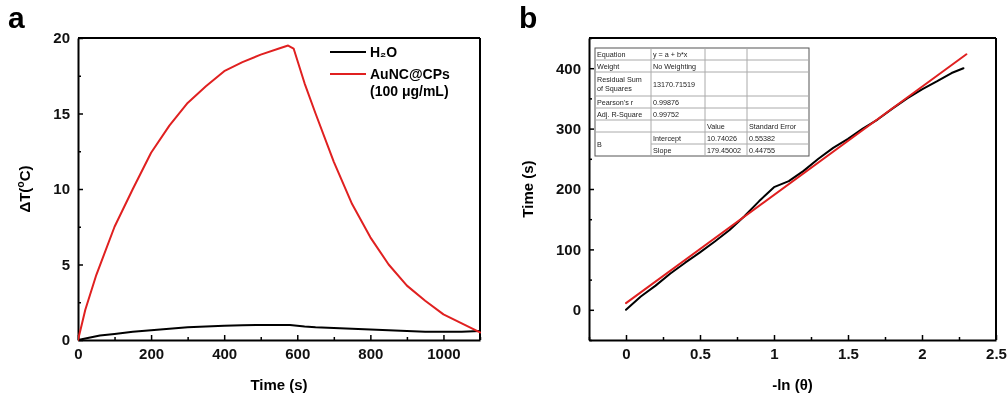 This screenshot has width=1008, height=401. Describe the element at coordinates (527, 189) in the screenshot. I see `y-axis-title: Time (s)` at that location.